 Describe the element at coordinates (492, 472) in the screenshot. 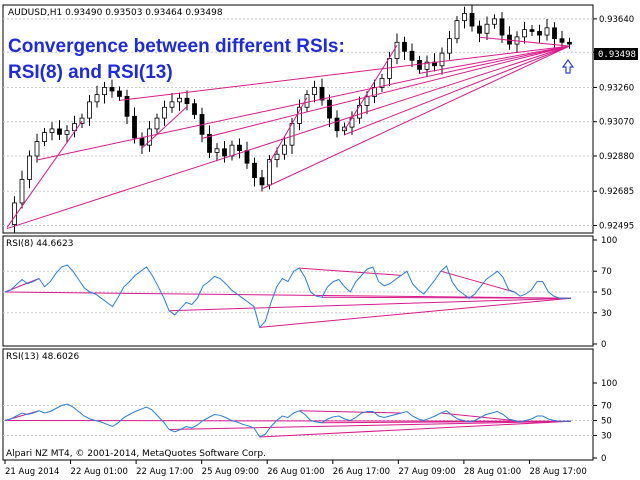

I see `time-tick-label: 28 Aug 01:00` at that location.